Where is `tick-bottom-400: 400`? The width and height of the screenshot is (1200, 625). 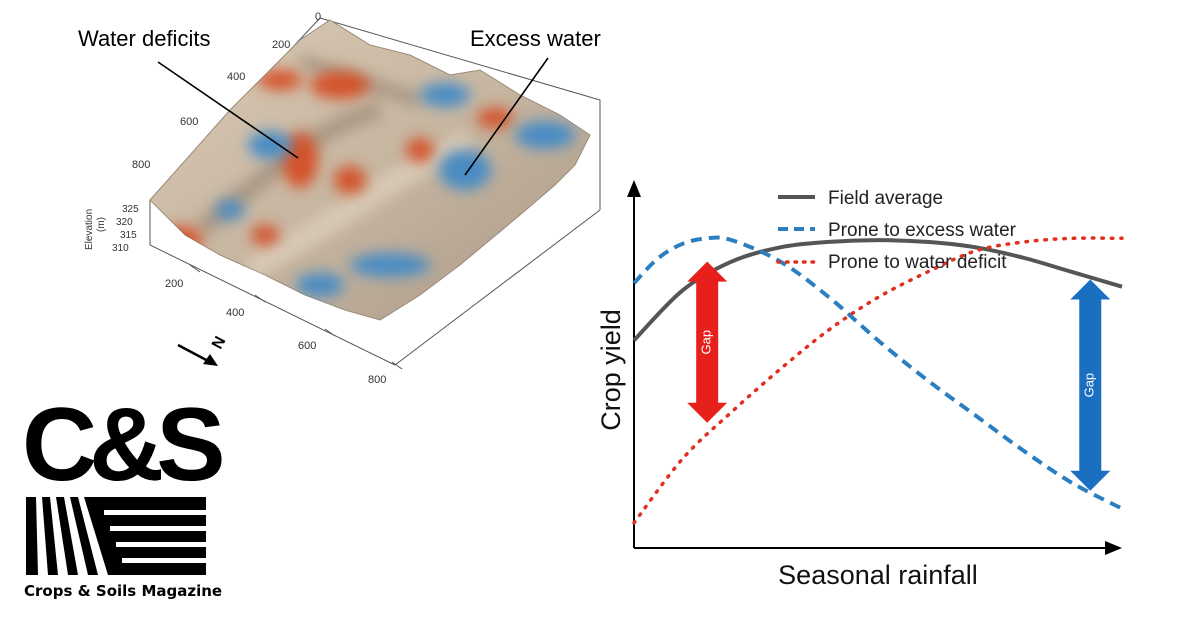
tick-bottom-400: 400 is located at coordinates (235, 313).